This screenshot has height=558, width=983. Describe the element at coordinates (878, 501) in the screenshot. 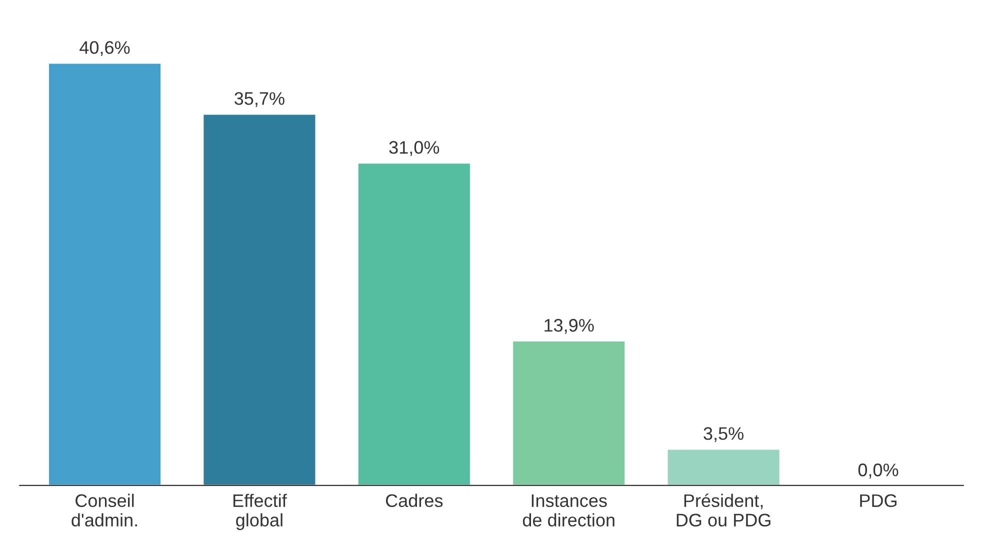

I see `x-tick-label: PDG` at that location.